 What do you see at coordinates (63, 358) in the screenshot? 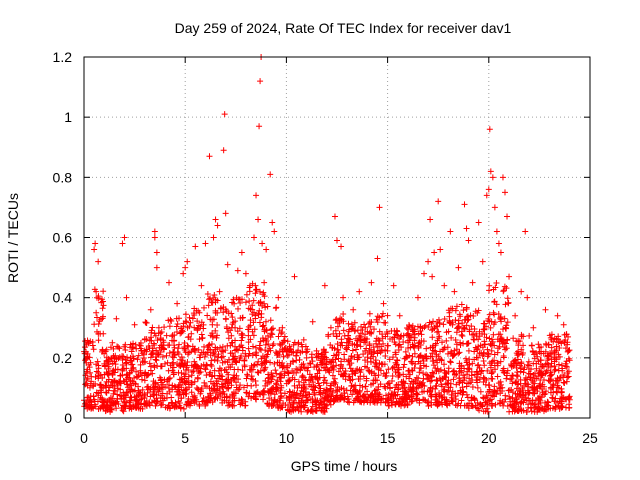
I see `y-tick-label: 0.2` at bounding box center [63, 358].